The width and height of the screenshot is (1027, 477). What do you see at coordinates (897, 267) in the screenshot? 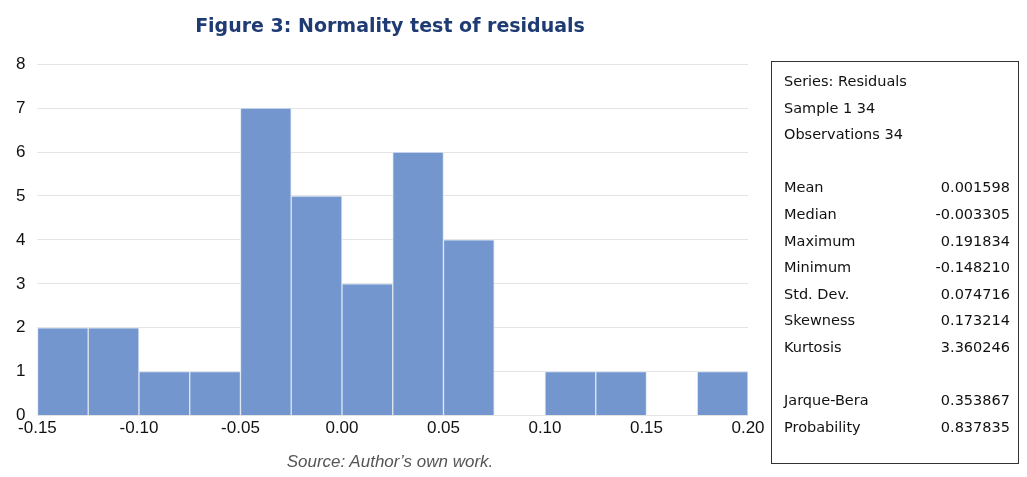
I see `text: Minimum -0.148210` at bounding box center [897, 267].